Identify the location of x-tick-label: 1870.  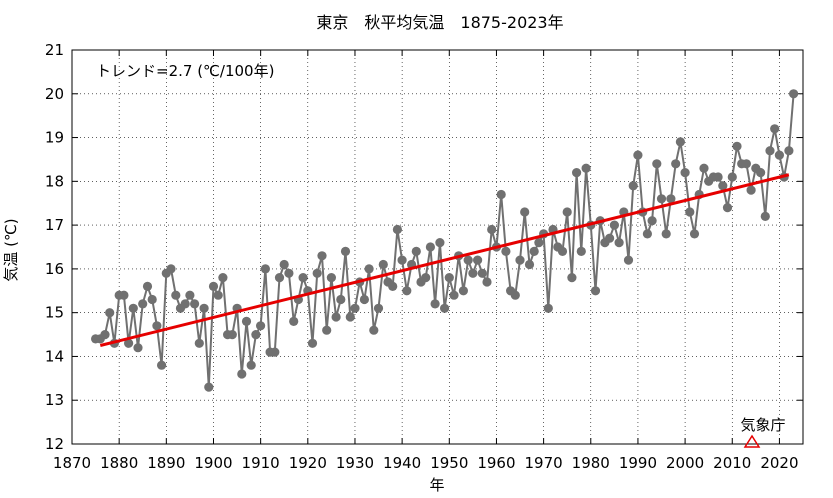
(72, 463).